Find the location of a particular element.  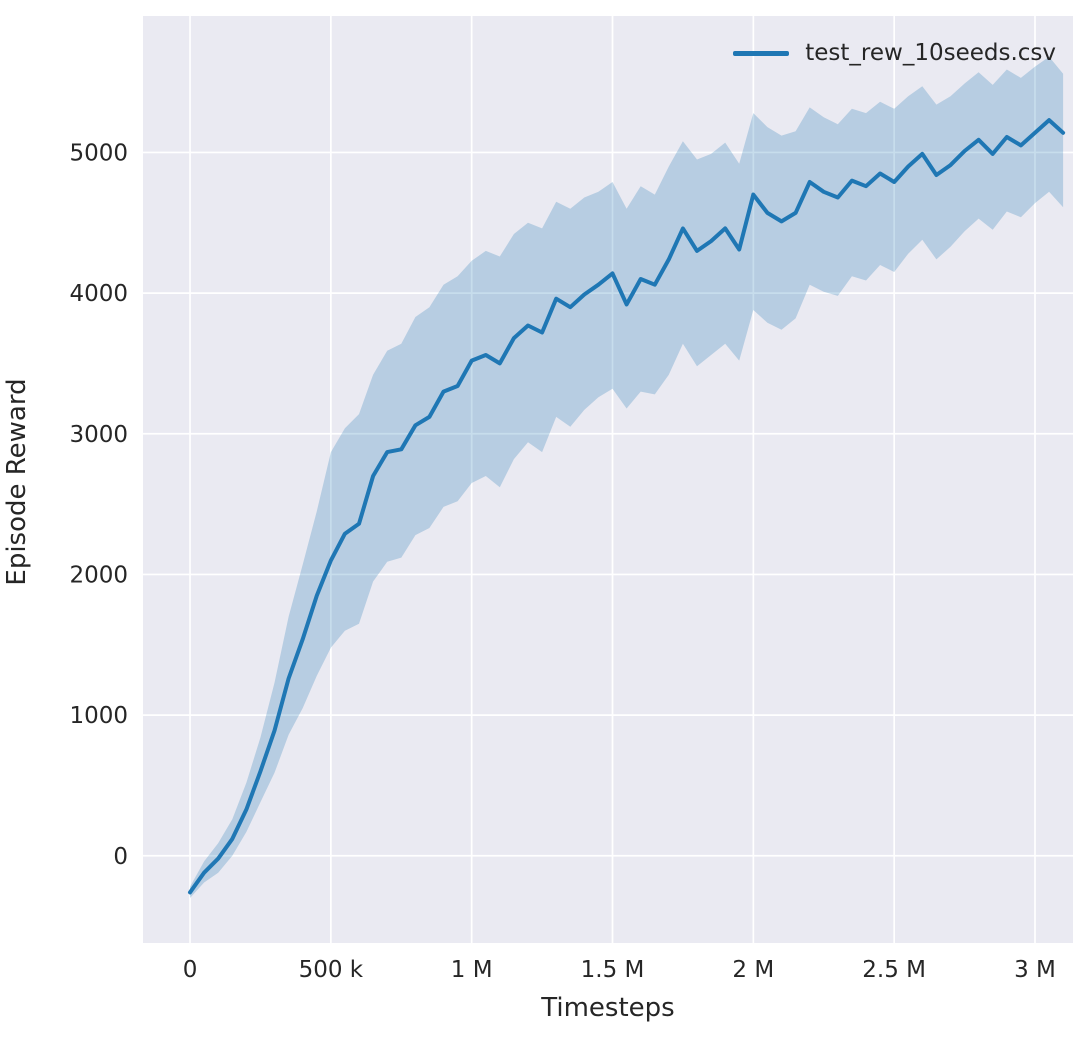

y-tick-label: 4000 is located at coordinates (98, 294).